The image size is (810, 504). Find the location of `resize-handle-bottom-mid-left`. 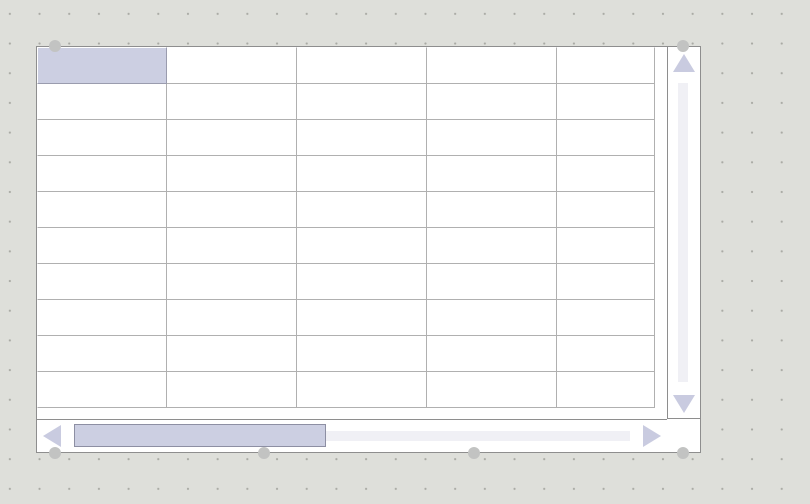

resize-handle-bottom-mid-left is located at coordinates (264, 453).